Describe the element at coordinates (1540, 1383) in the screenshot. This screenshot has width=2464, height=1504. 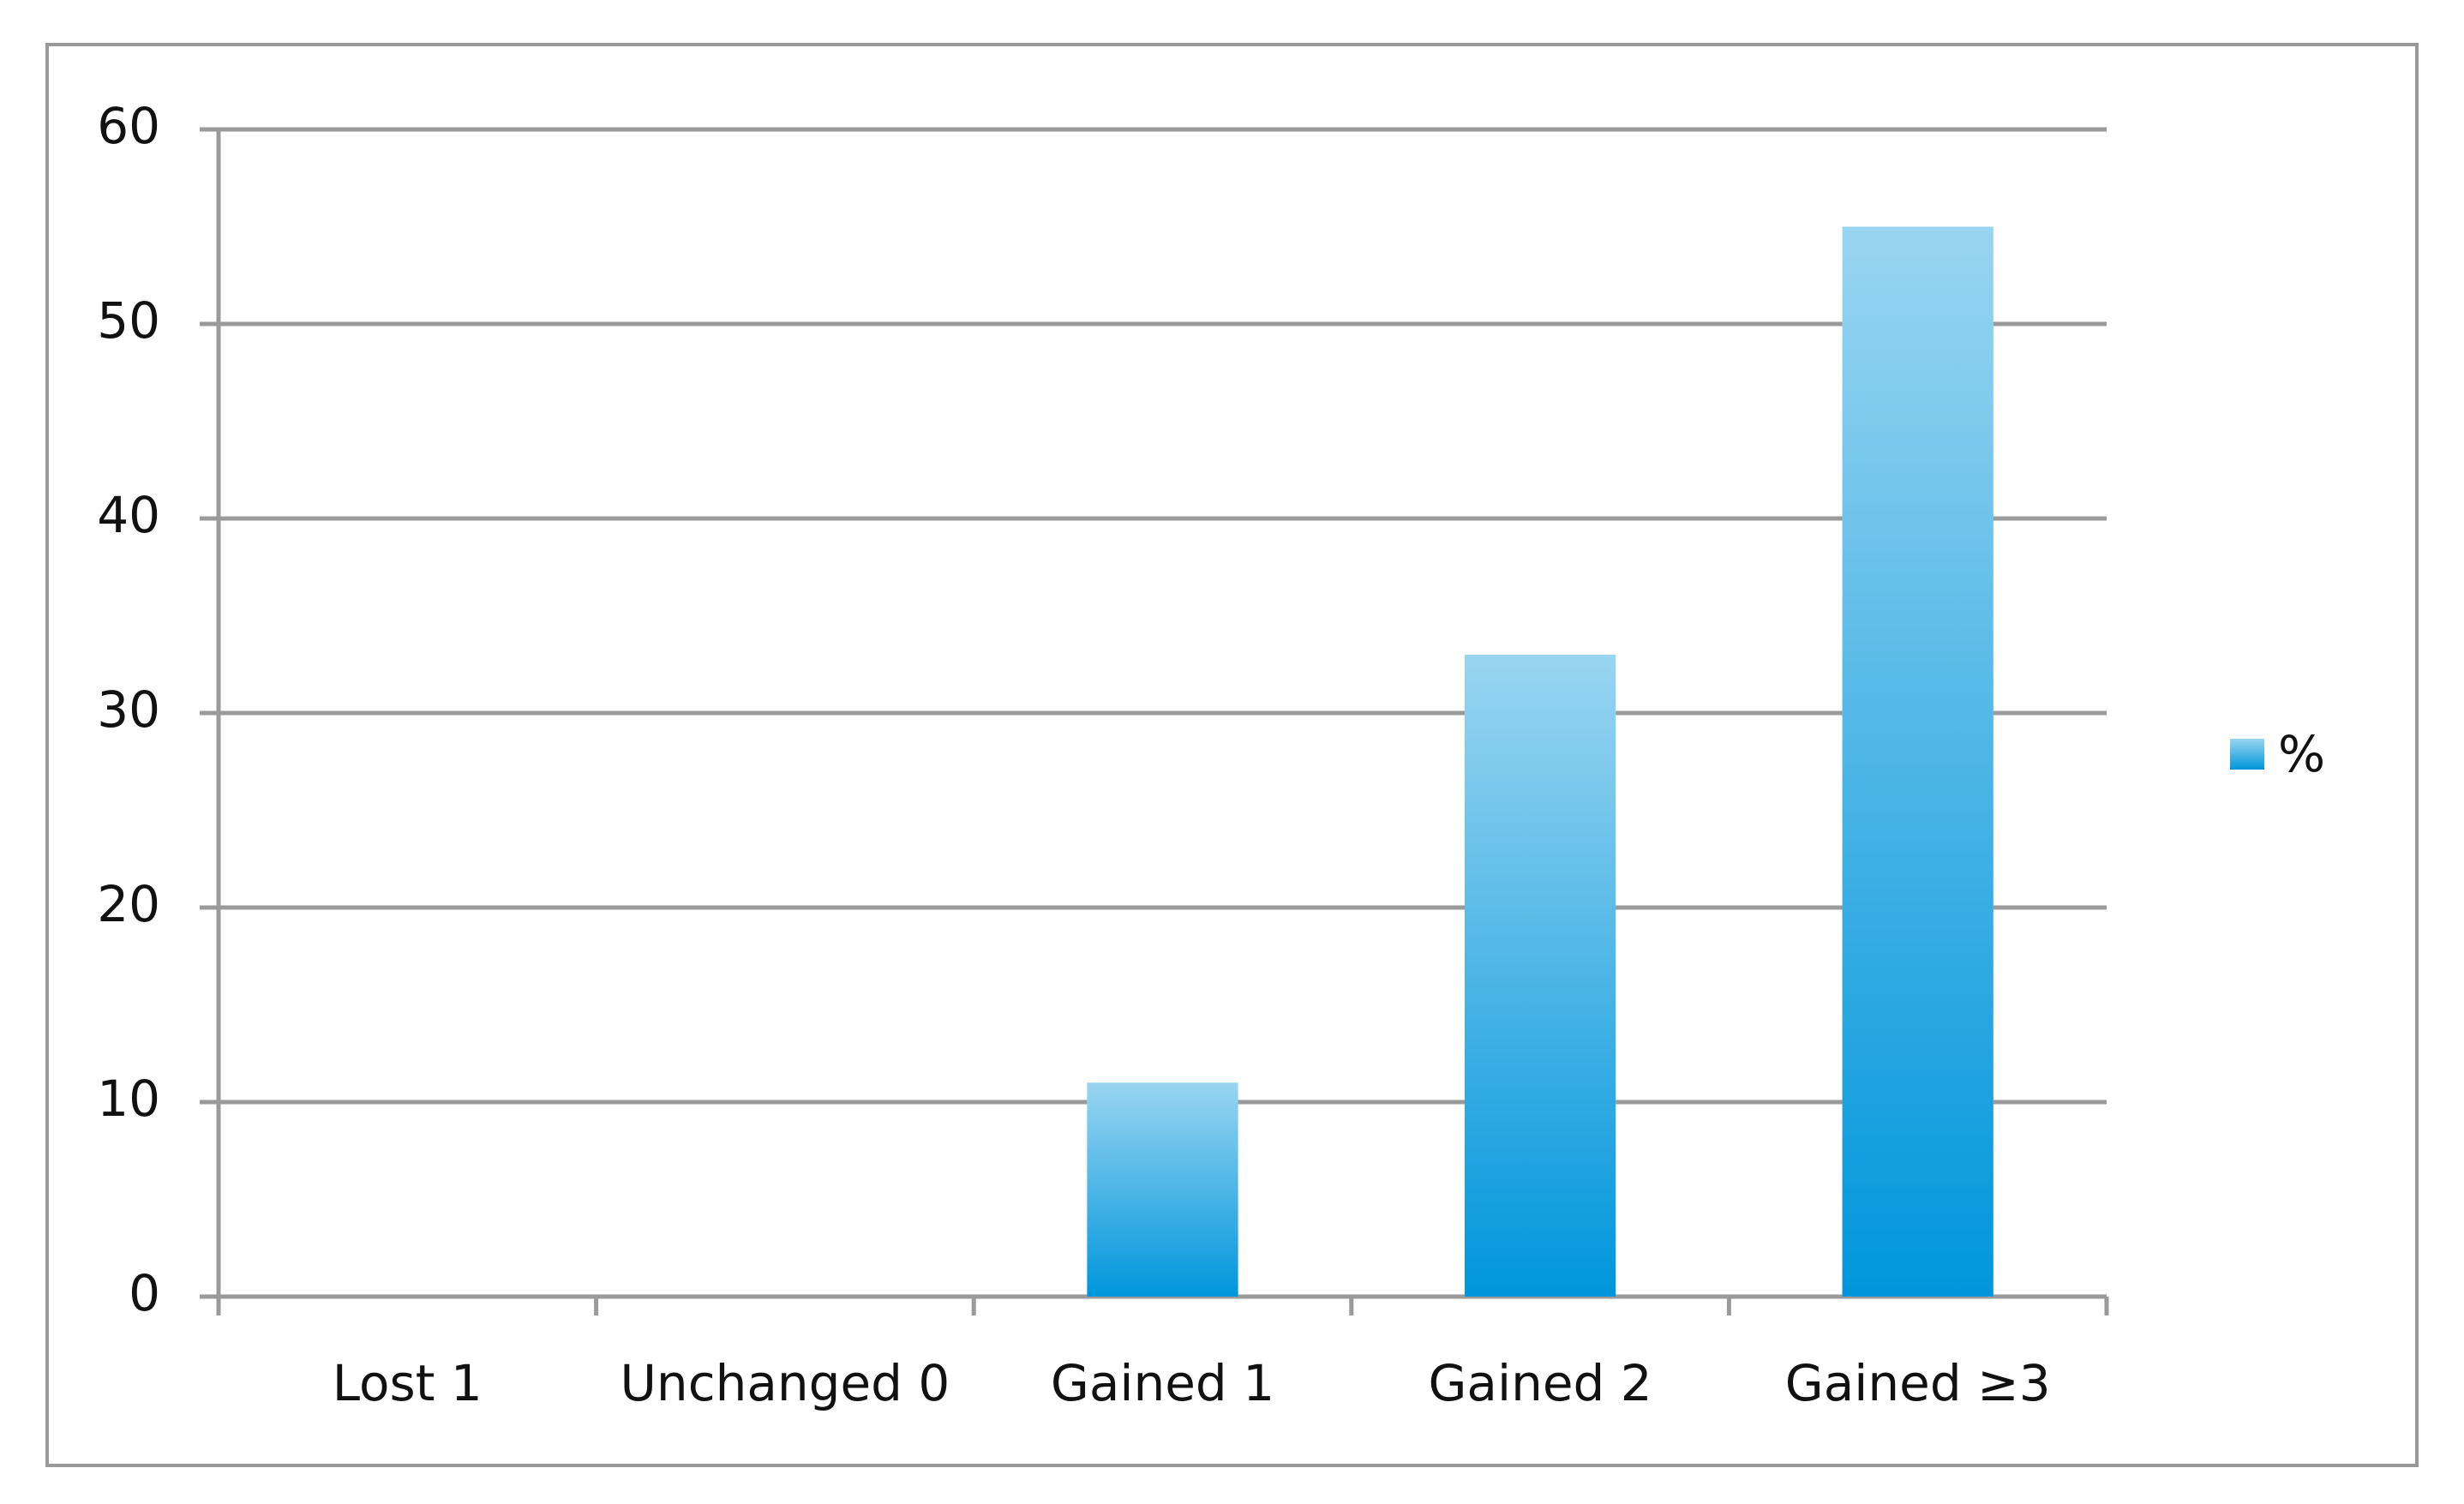
I see `x-tick-label: Gained 2` at that location.